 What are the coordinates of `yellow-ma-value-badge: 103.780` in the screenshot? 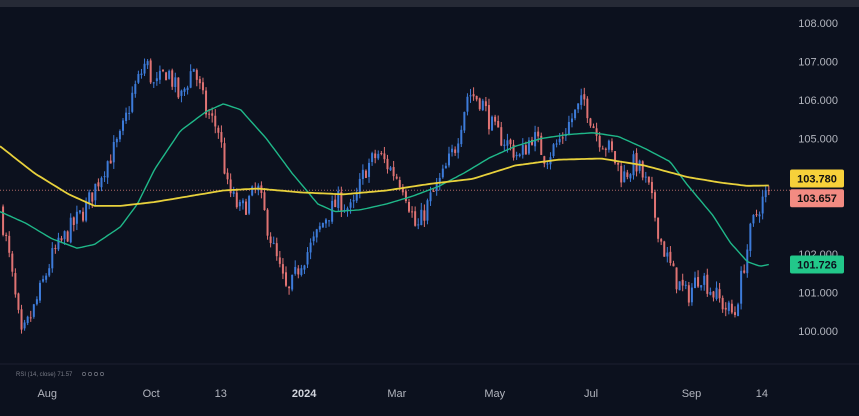 It's located at (817, 179).